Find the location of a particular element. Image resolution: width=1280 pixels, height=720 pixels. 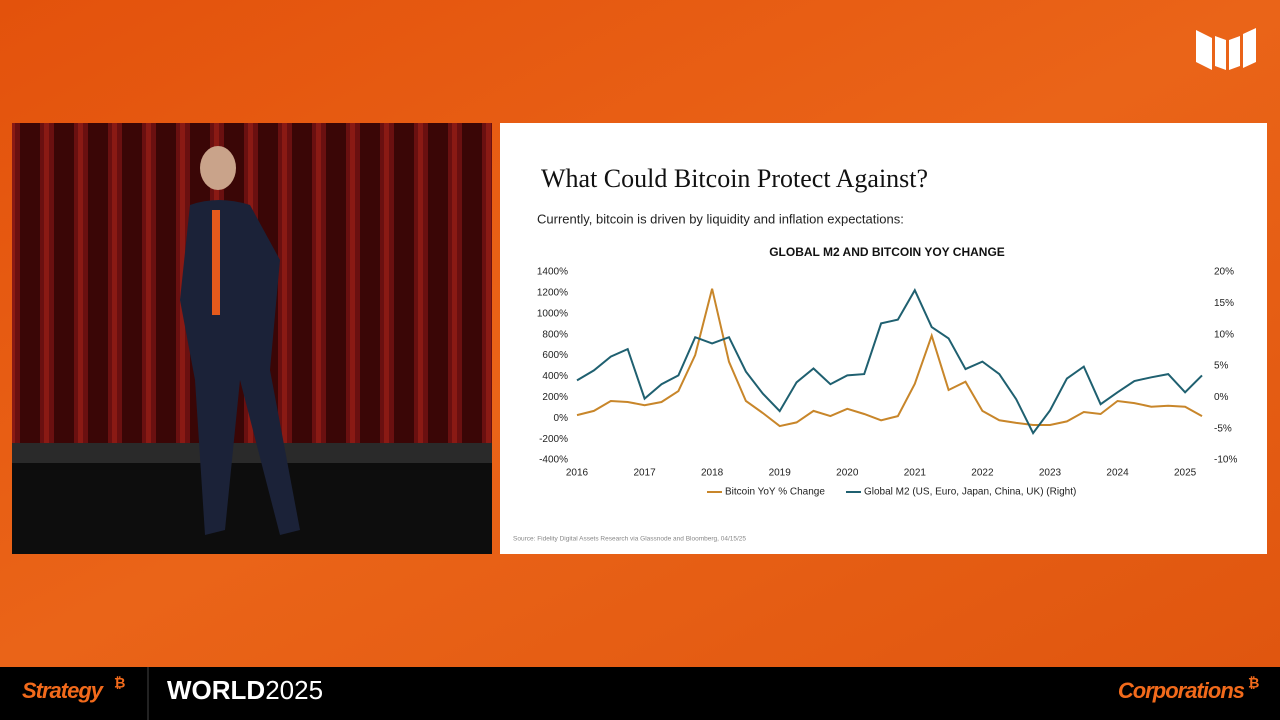

x-tick-label: 2020 is located at coordinates (847, 473).